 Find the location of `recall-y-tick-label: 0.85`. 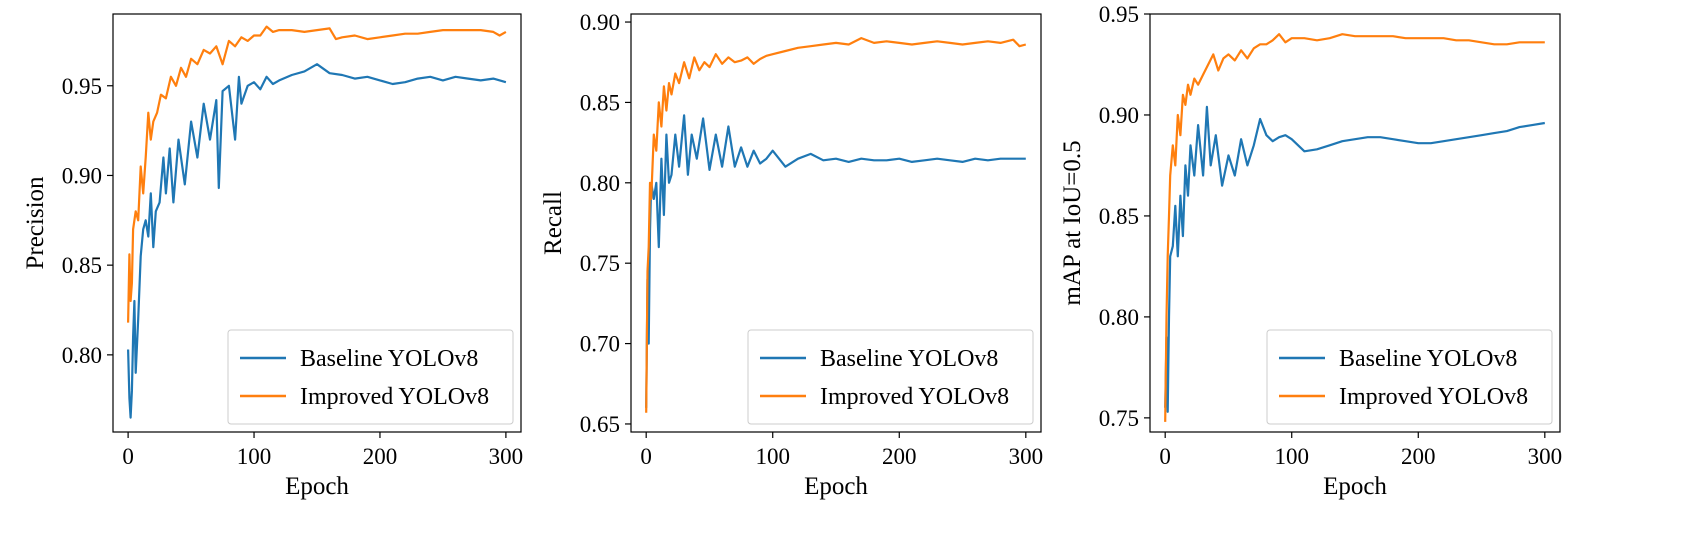

recall-y-tick-label: 0.85 is located at coordinates (600, 102).